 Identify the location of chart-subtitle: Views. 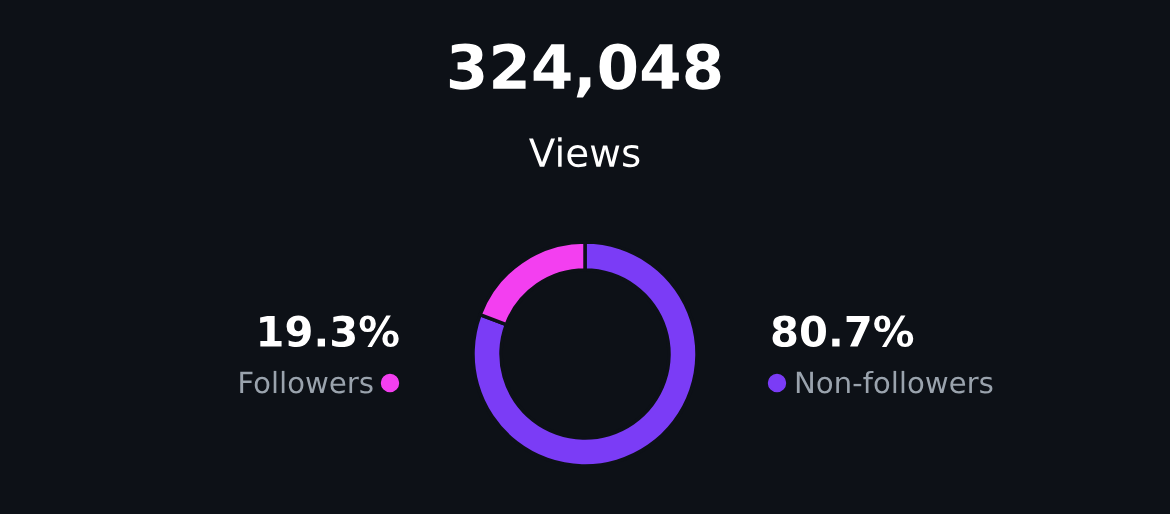
(584, 152).